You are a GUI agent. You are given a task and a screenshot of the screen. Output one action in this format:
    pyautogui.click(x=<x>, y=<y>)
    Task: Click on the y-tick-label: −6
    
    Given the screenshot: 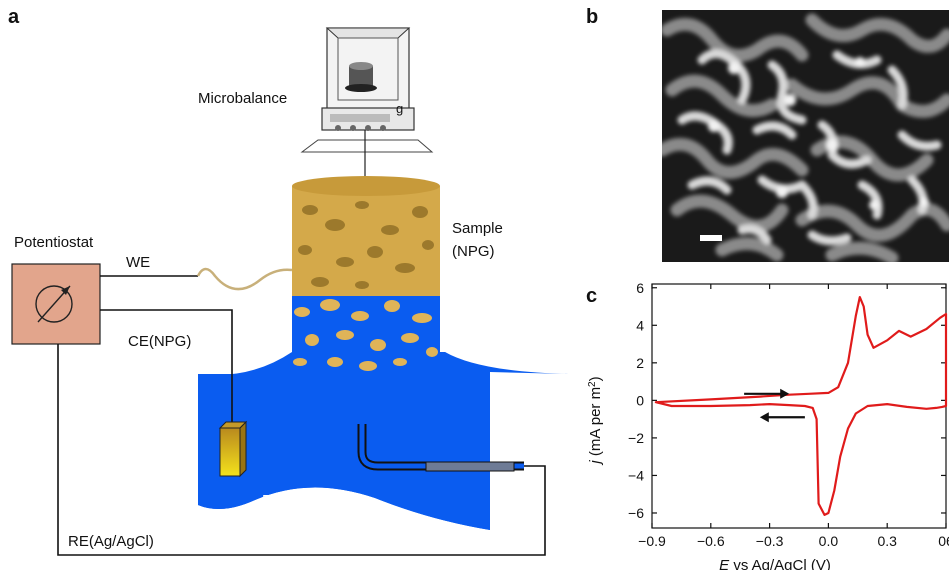 What is the action you would take?
    pyautogui.click(x=636, y=513)
    